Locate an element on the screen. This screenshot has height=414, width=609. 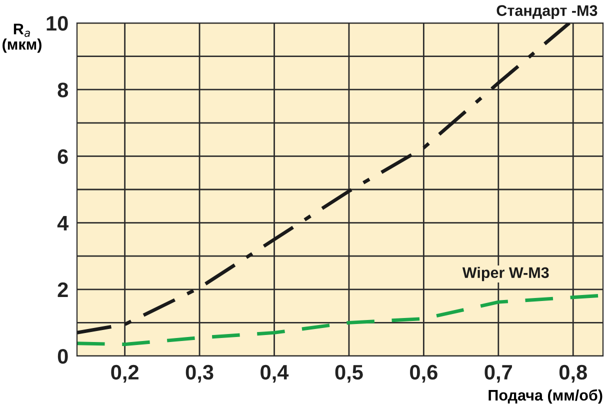
x-tick-label: 0,8 is located at coordinates (573, 373).